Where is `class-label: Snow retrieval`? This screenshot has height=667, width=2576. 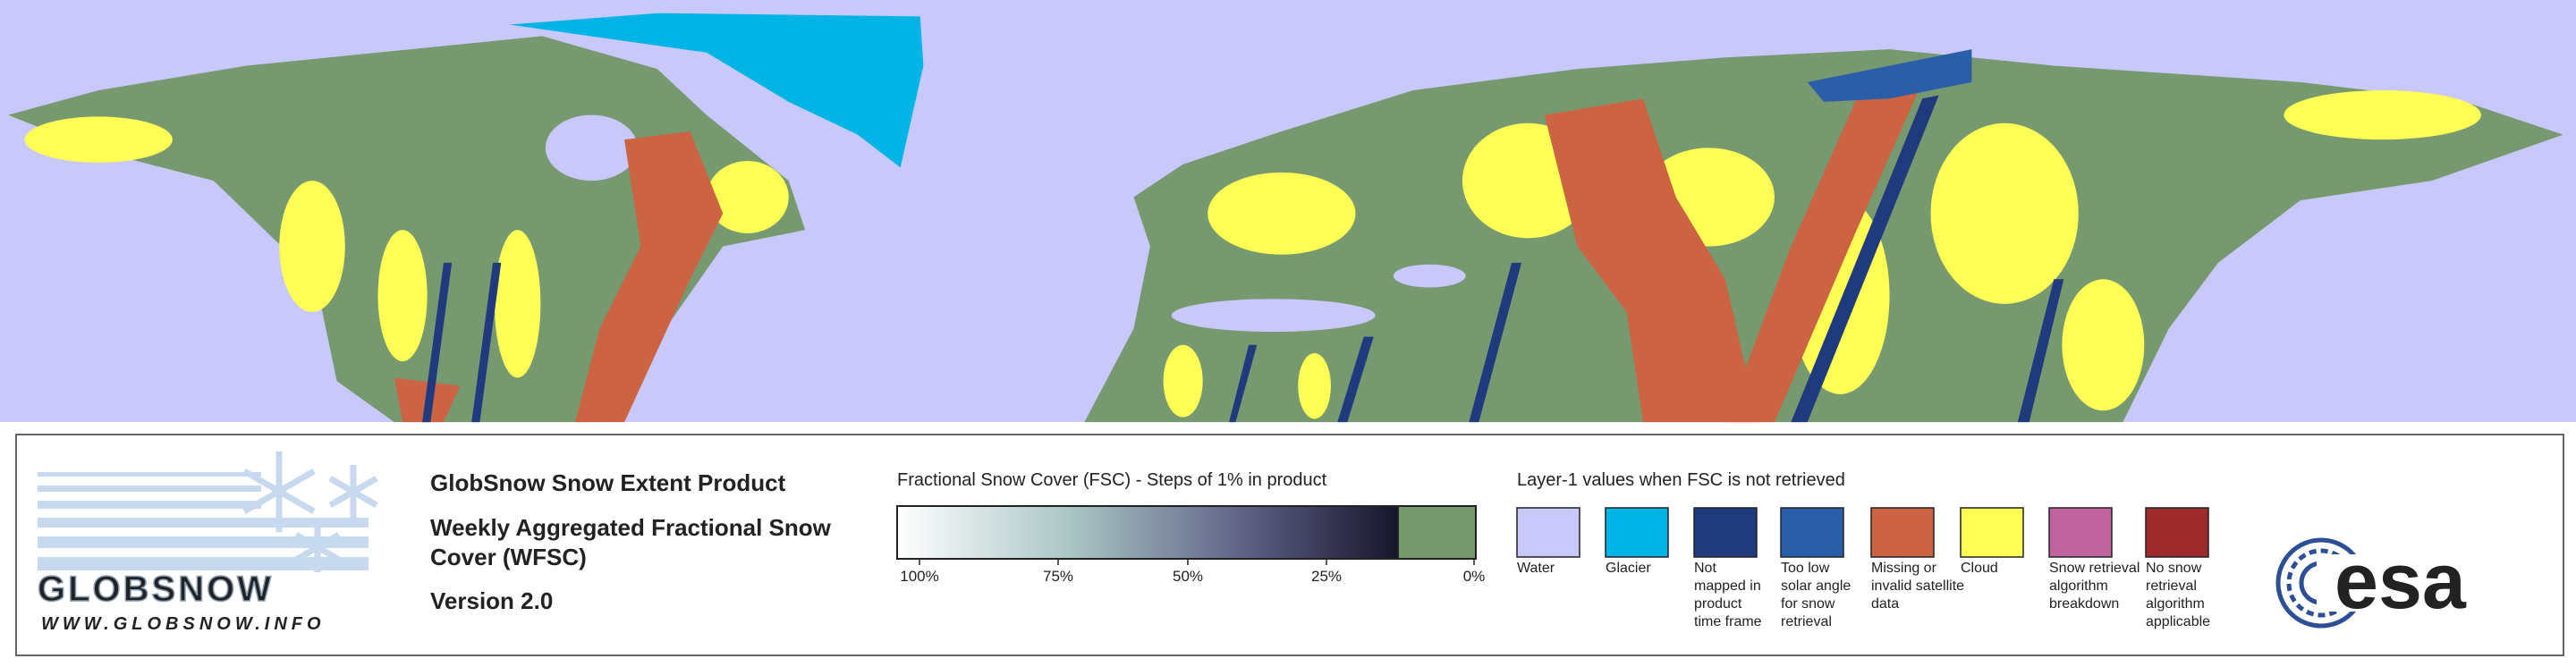
class-label: Snow retrieval is located at coordinates (2094, 568).